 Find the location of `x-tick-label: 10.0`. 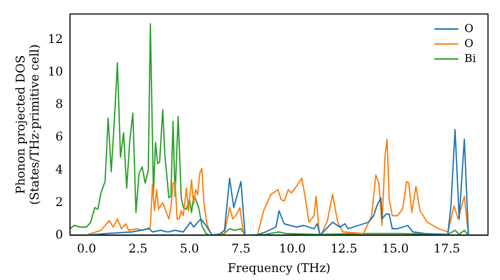

x-tick-label: 10.0 is located at coordinates (292, 249).